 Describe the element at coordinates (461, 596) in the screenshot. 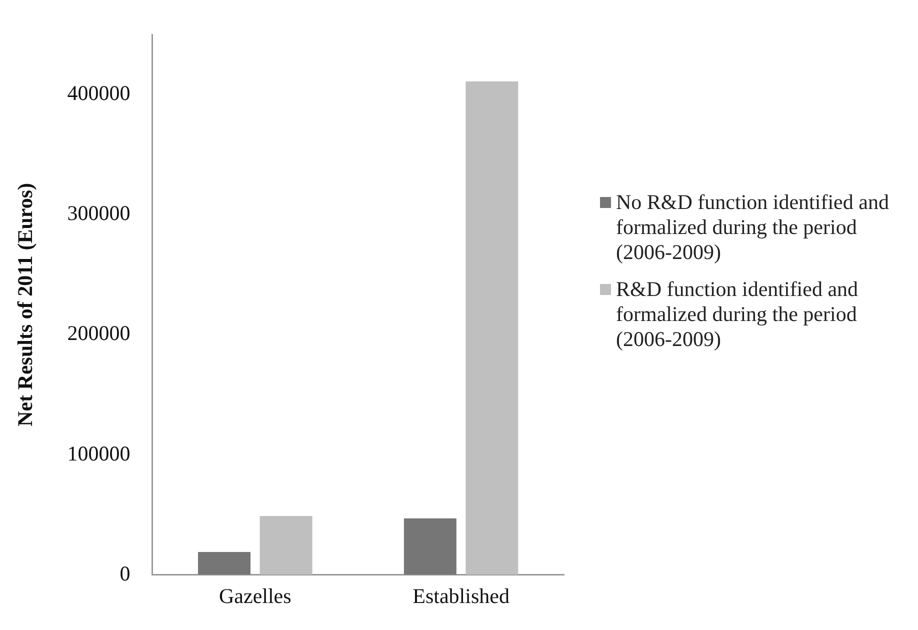

I see `x-tick-label: Established` at that location.